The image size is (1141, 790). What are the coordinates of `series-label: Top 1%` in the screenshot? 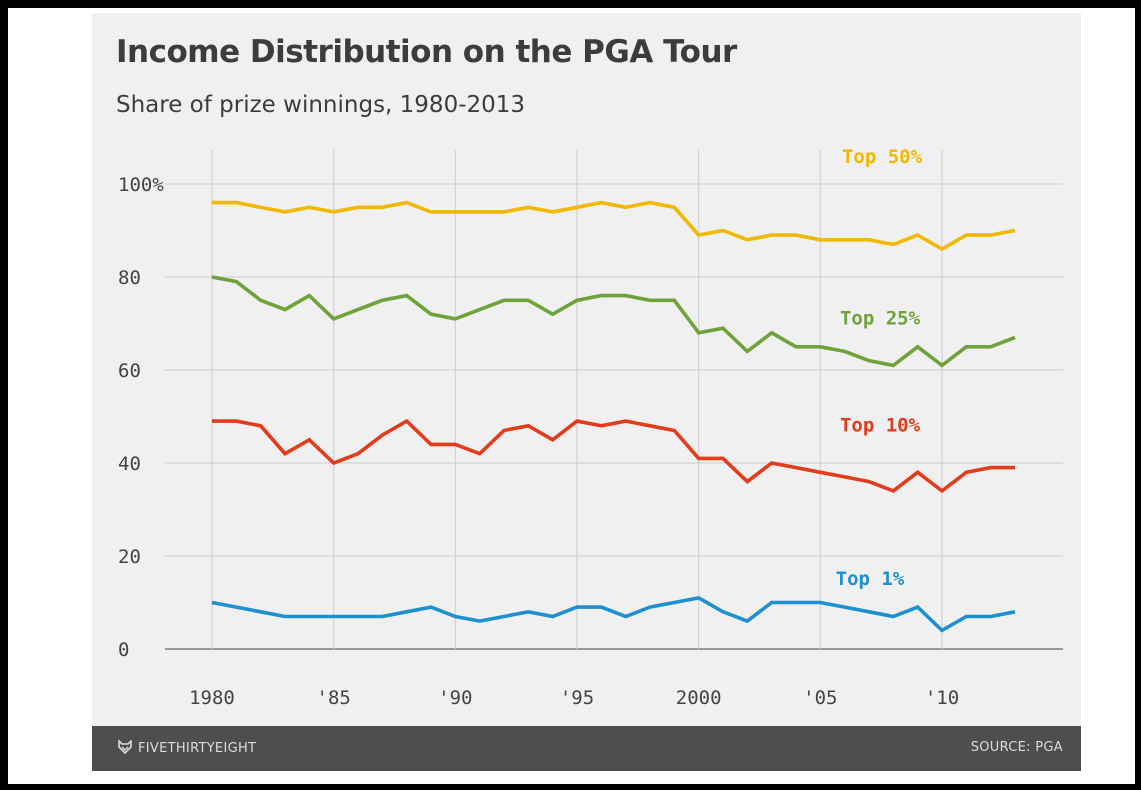 It's located at (870, 579).